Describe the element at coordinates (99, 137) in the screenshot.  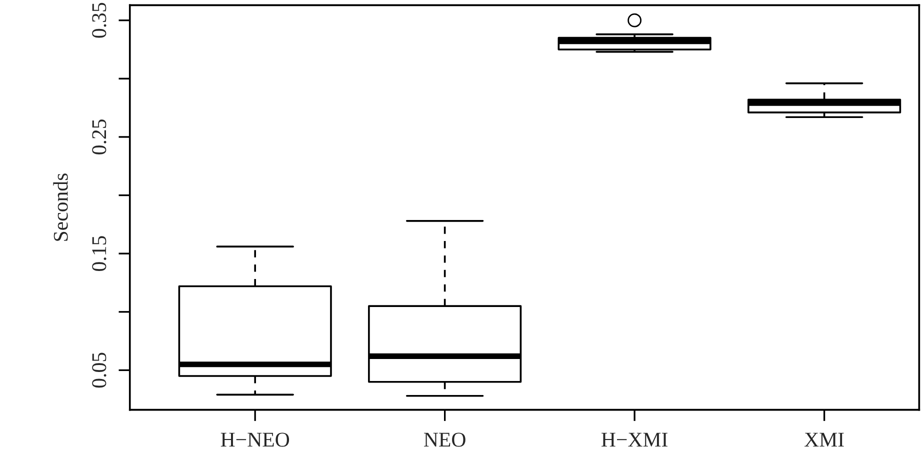
I see `y-tick-label: 0.25` at that location.